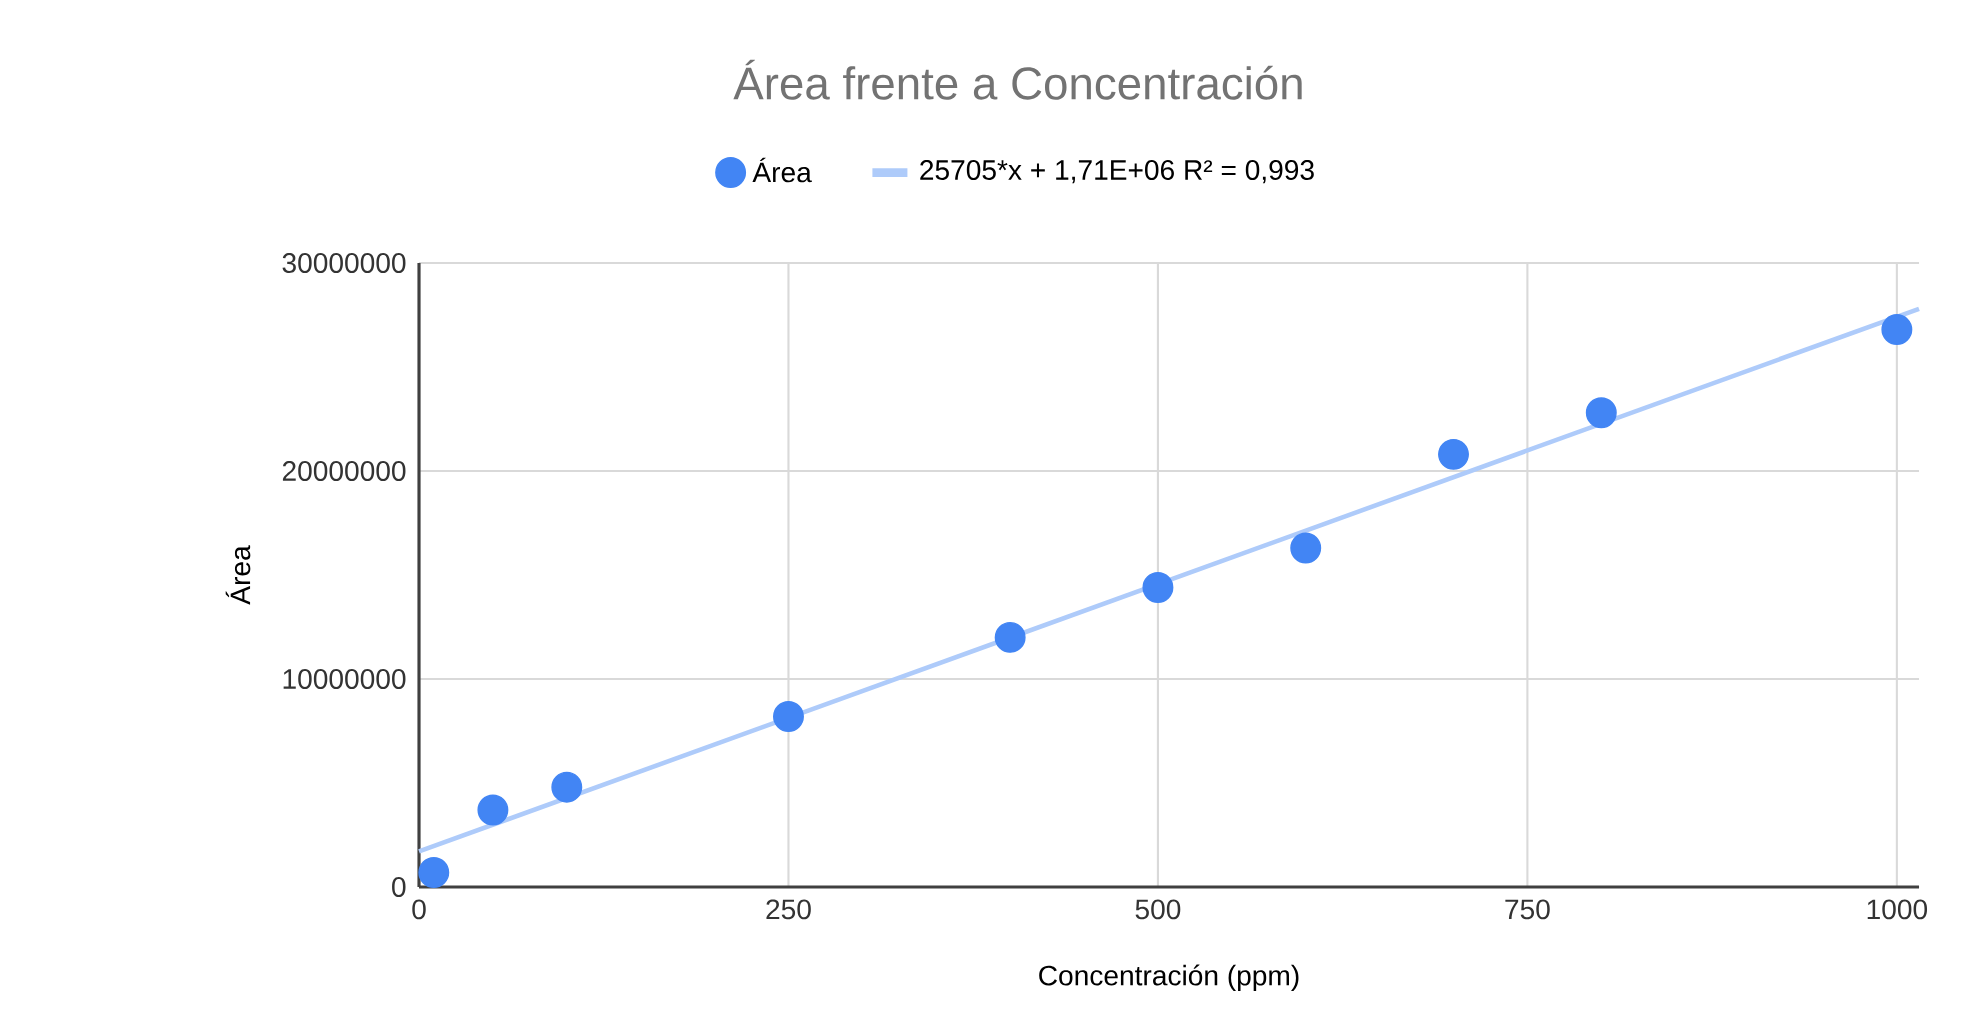 The width and height of the screenshot is (1967, 1035). What do you see at coordinates (419, 909) in the screenshot?
I see `x-tick-label: 0` at bounding box center [419, 909].